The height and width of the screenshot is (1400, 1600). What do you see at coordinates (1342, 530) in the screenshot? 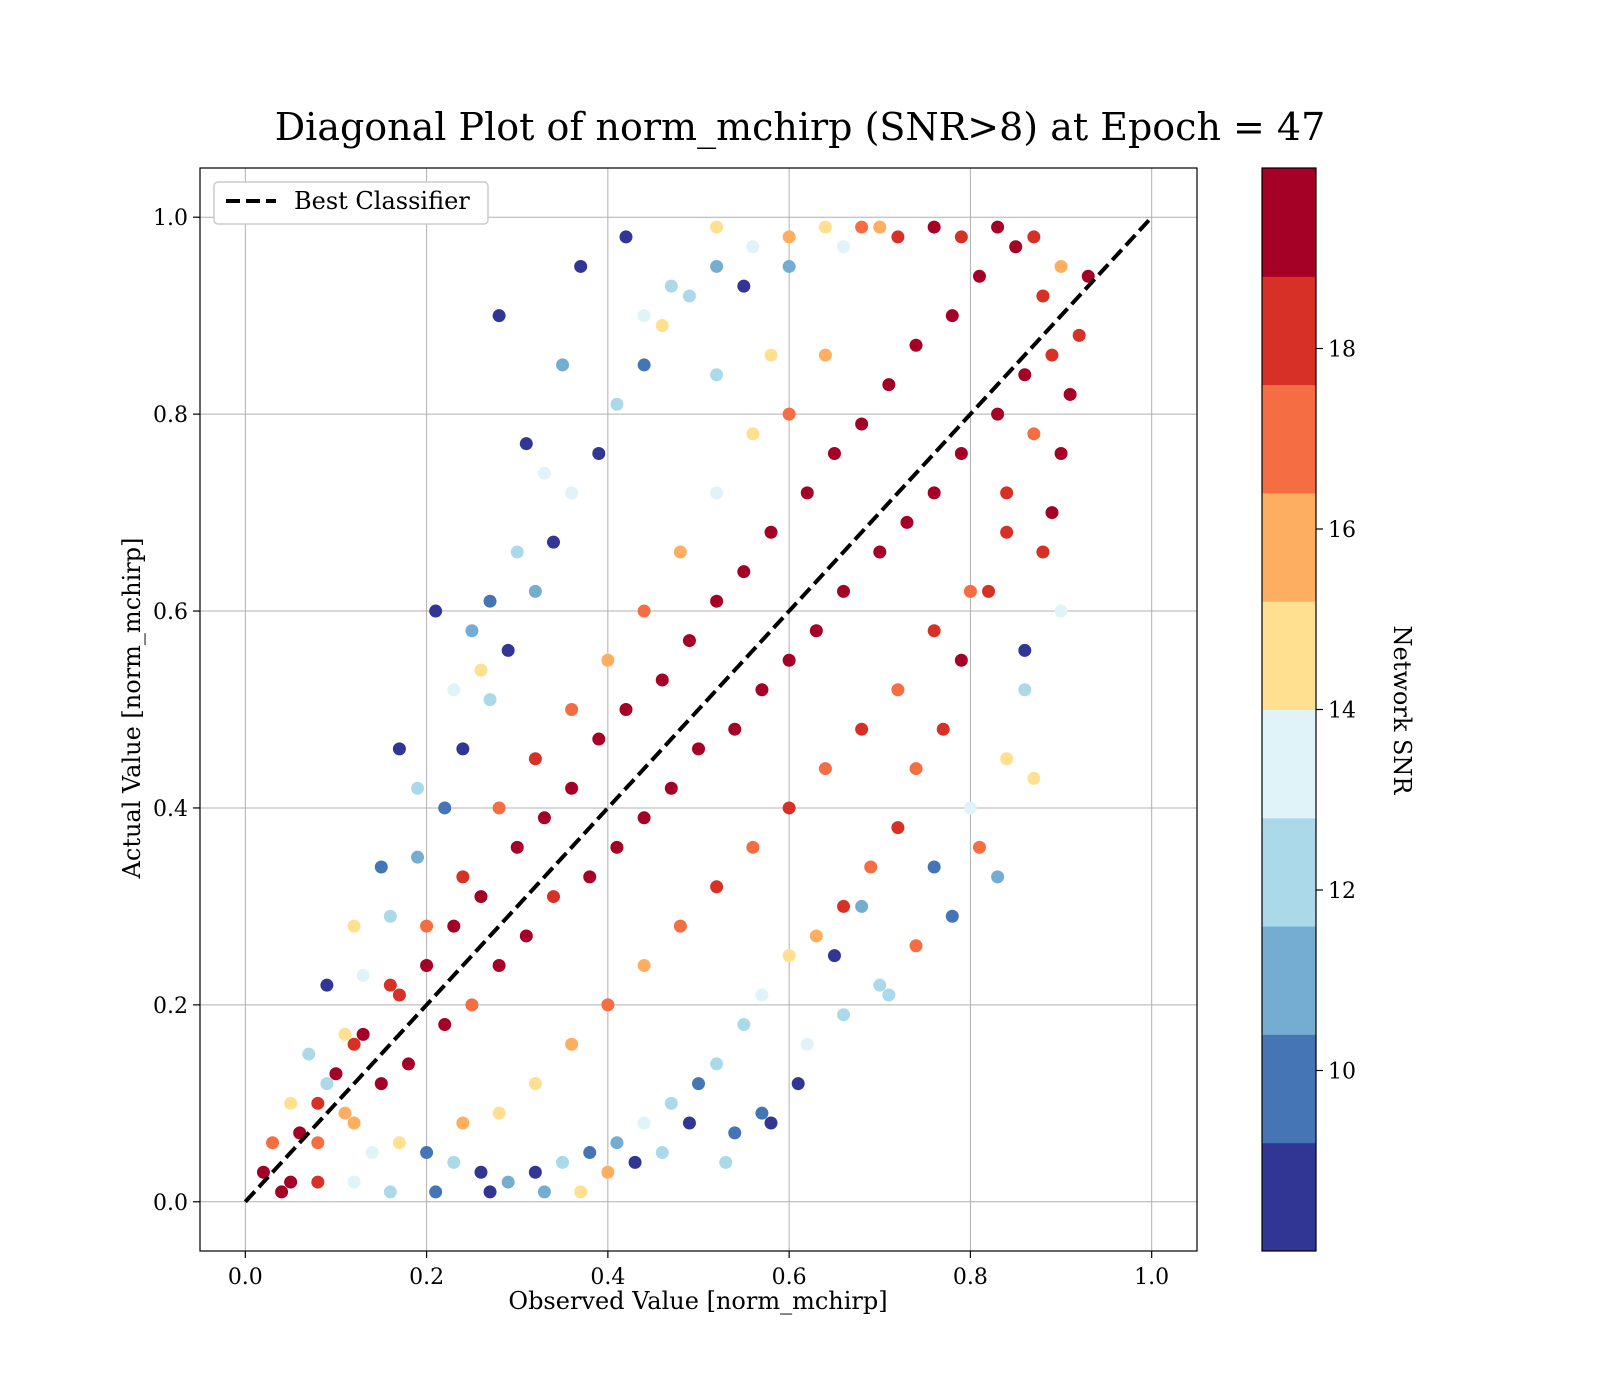
I see `colorbar-tick-label: 16` at bounding box center [1342, 530].